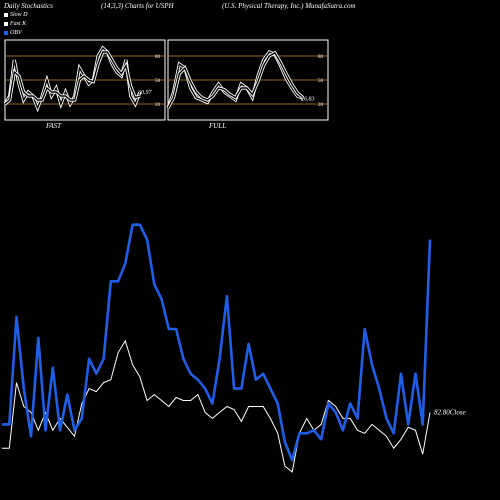 This screenshot has width=500, height=500. What do you see at coordinates (19, 15) in the screenshot?
I see `legend-label: Slow D` at bounding box center [19, 15].